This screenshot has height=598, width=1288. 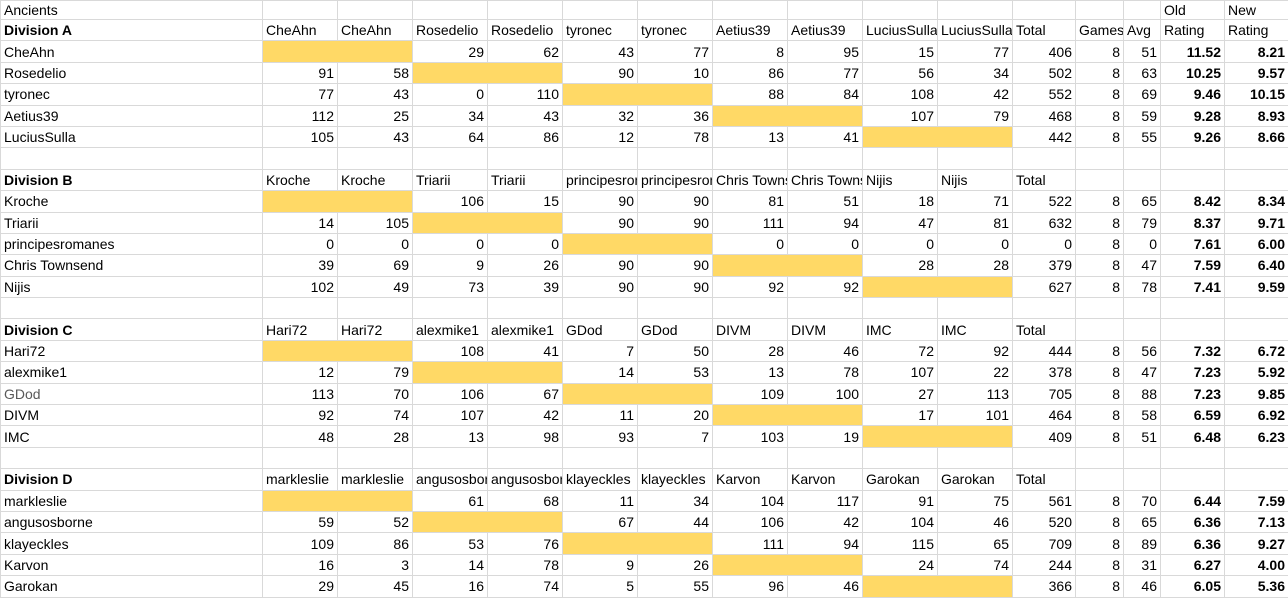 I want to click on cell: 69, so click(x=1142, y=94).